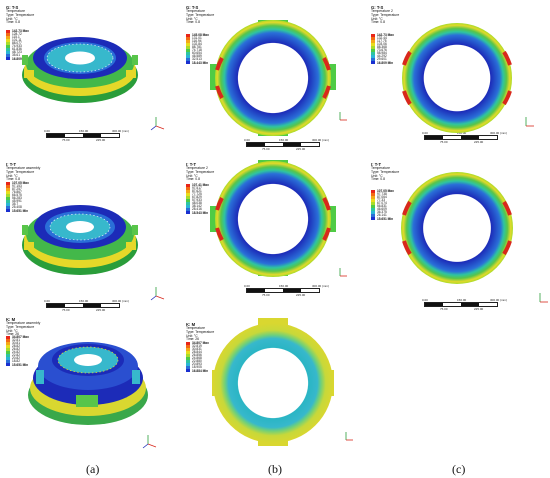 The width and height of the screenshot is (550, 478). I want to click on legend-value-label: 48.038, so click(197, 203).